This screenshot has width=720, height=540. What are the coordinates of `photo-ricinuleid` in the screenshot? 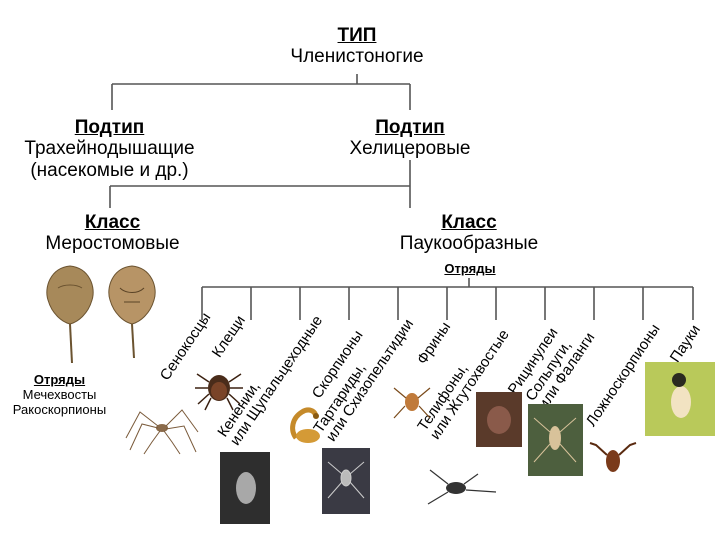 It's located at (245, 488).